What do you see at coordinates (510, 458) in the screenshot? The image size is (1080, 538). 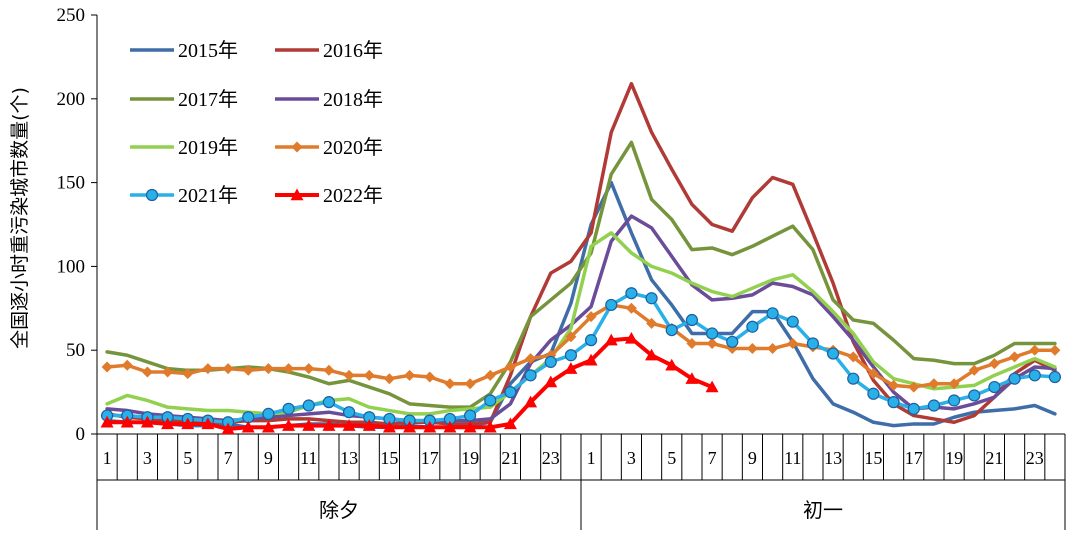 I see `x-tick-label: 21` at bounding box center [510, 458].